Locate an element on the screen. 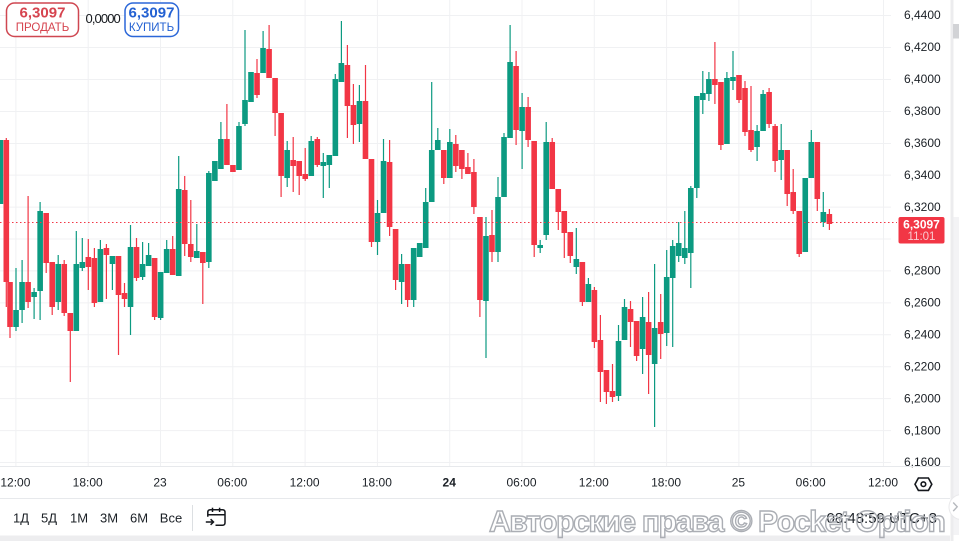 This screenshot has height=541, width=959. svg-text: 1М is located at coordinates (79, 518).